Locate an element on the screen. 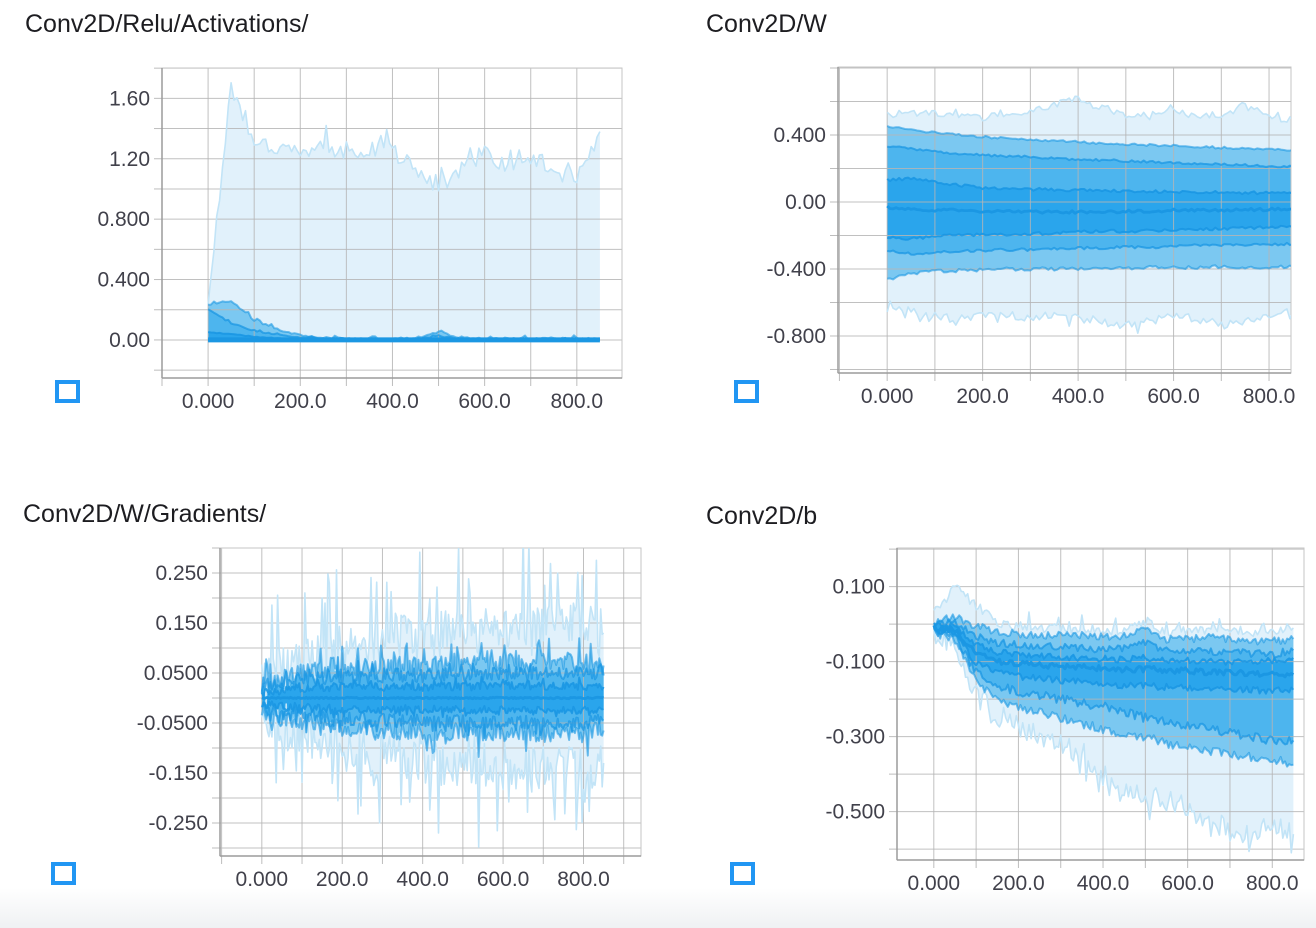  chart-title: Conv2D/W is located at coordinates (766, 24).